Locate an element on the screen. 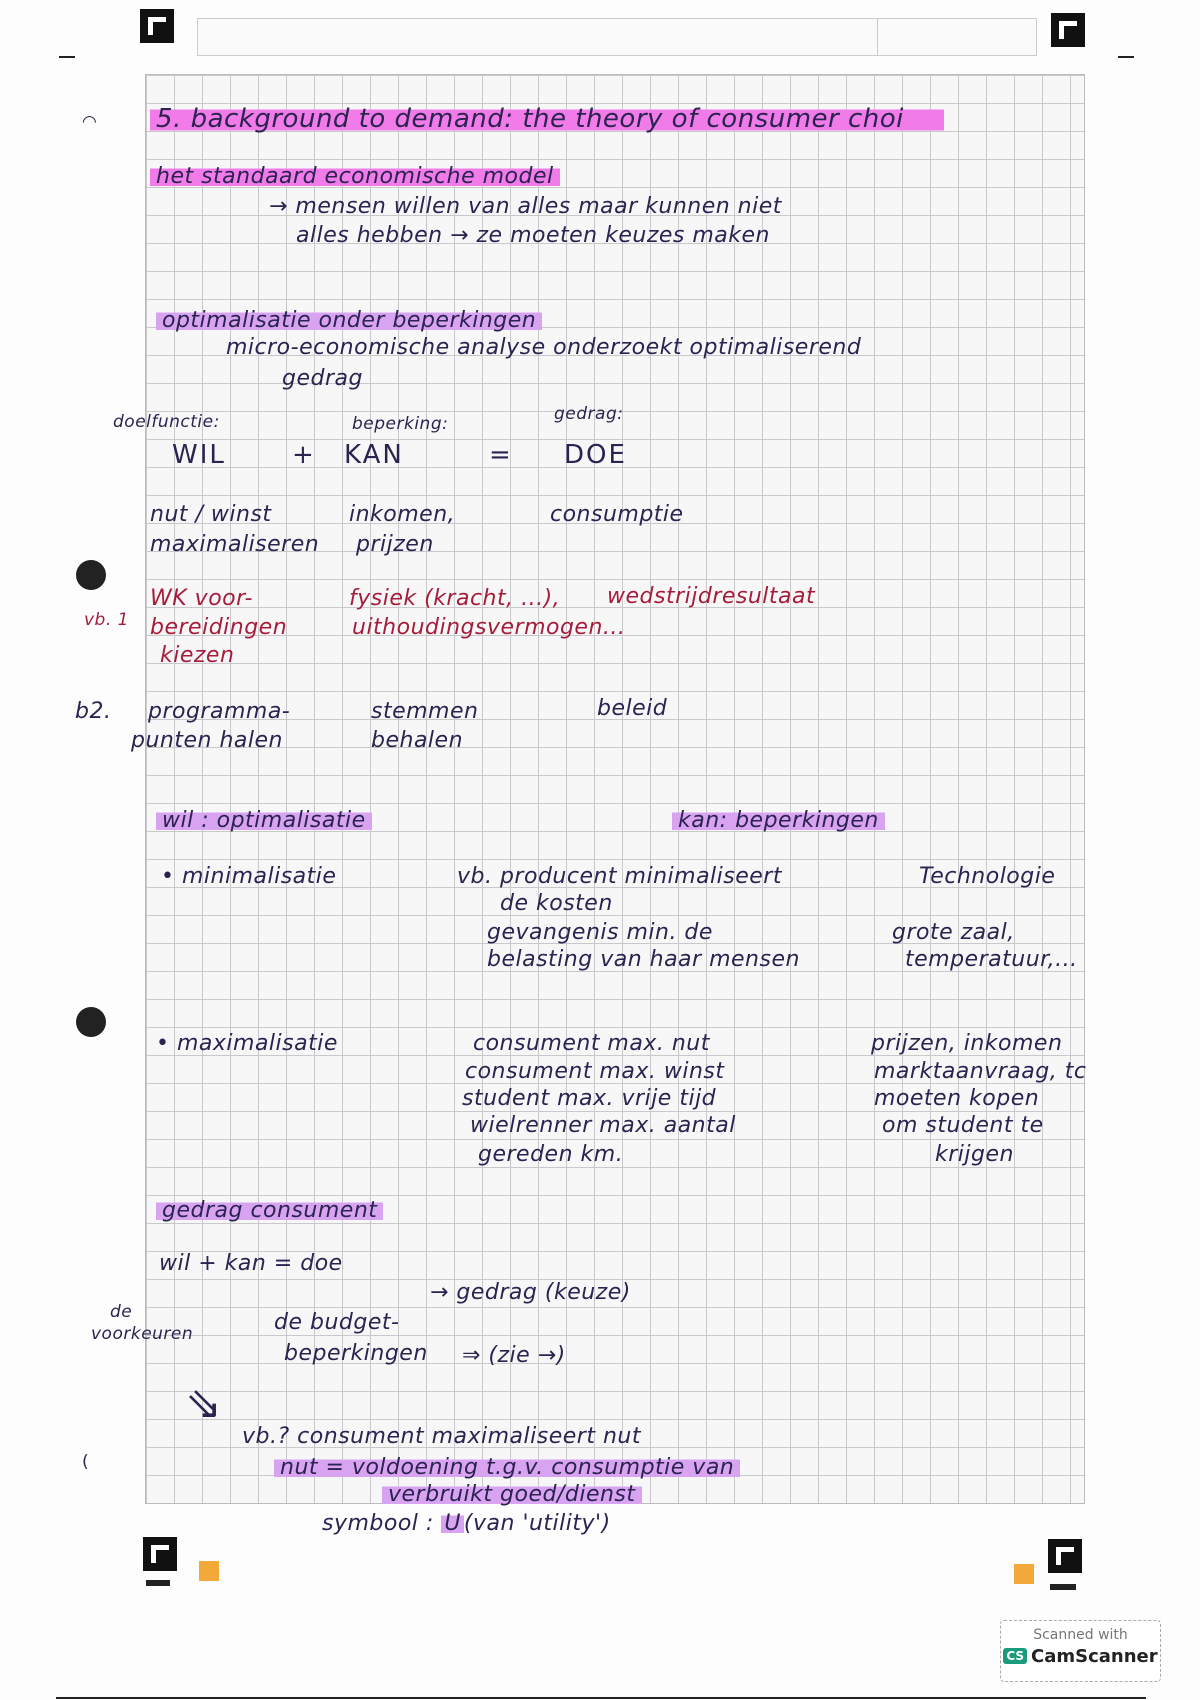  row1-doe: consumptie is located at coordinates (617, 514).